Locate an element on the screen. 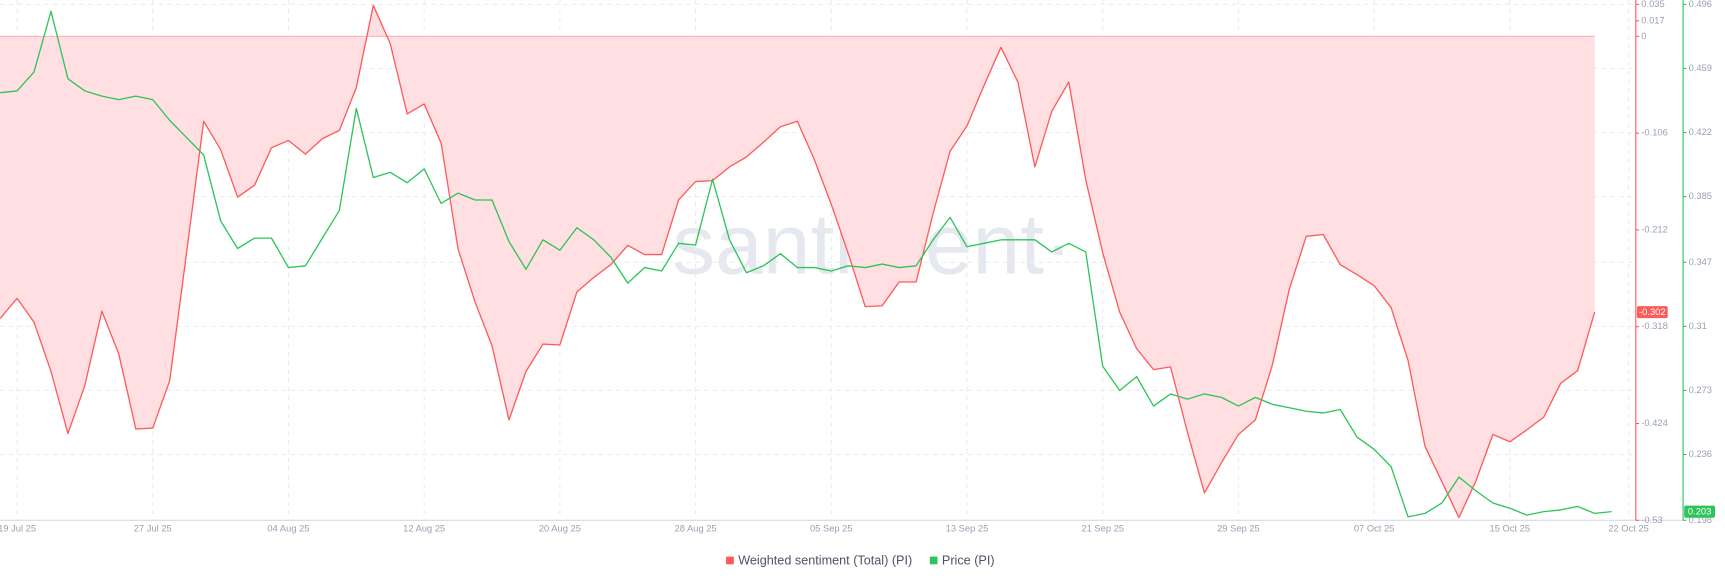 The image size is (1725, 583). y2-tick-label: 0.496 is located at coordinates (1700, 4).